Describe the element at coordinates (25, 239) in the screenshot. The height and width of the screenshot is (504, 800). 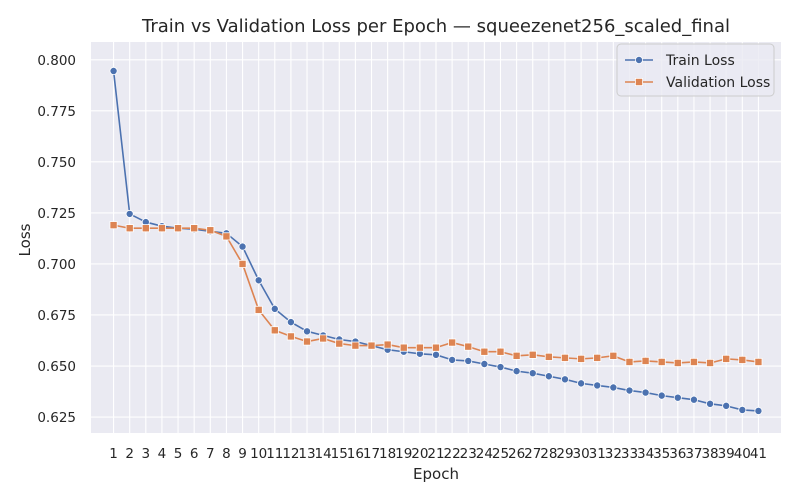
I see `y-axis-label: Loss` at that location.